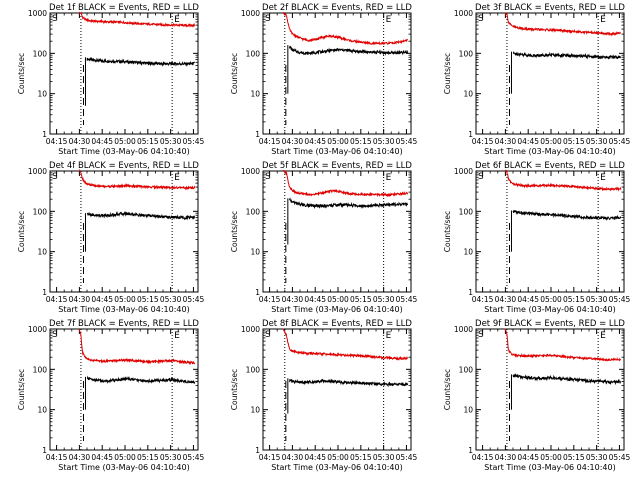  Describe the element at coordinates (550, 324) in the screenshot. I see `panel-title: Det 9f BLACK = Events, RED = LLD` at that location.